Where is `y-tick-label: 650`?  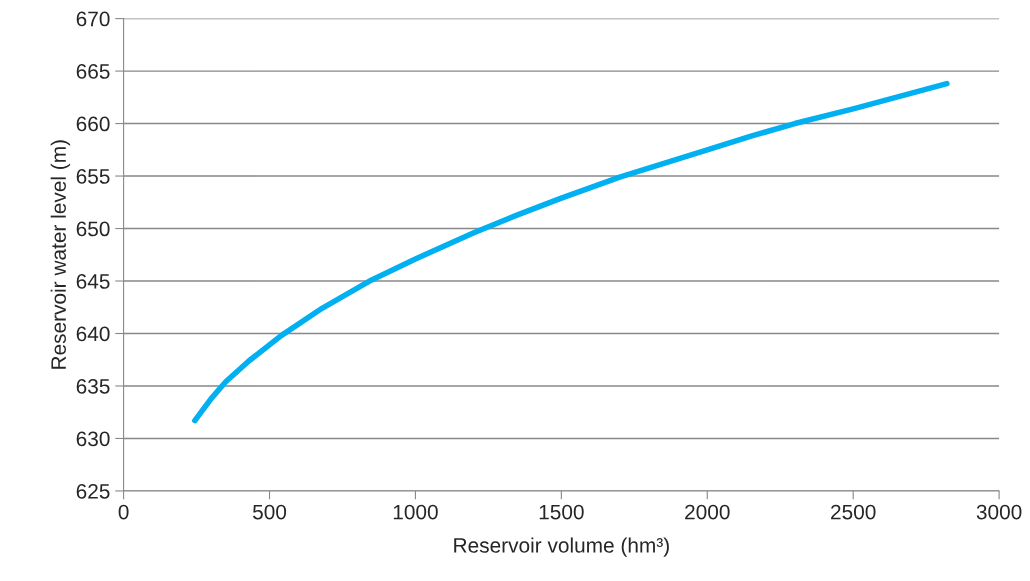 y-tick-label: 650 is located at coordinates (93, 229).